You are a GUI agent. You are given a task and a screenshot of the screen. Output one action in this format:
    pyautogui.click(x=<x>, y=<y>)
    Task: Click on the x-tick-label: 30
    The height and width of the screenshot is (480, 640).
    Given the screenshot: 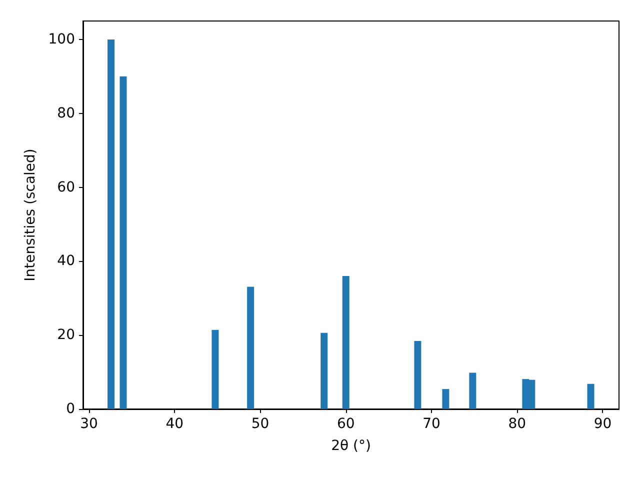 What is the action you would take?
    pyautogui.click(x=89, y=424)
    